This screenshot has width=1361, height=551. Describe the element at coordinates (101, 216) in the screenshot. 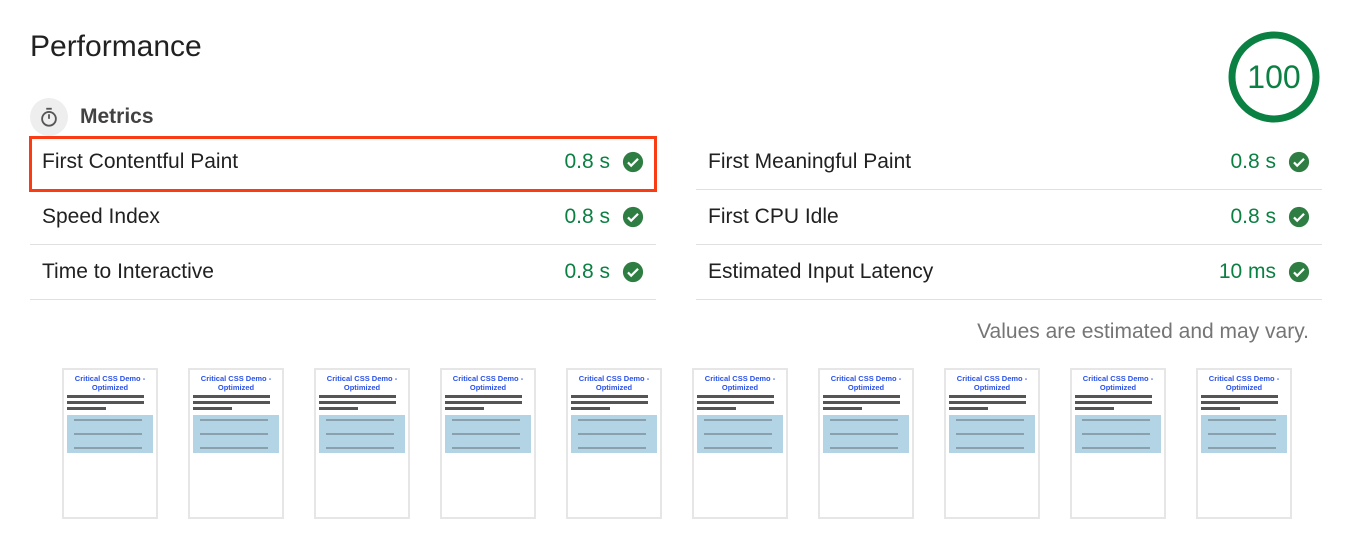

I see `metric-name: Speed Index` at that location.